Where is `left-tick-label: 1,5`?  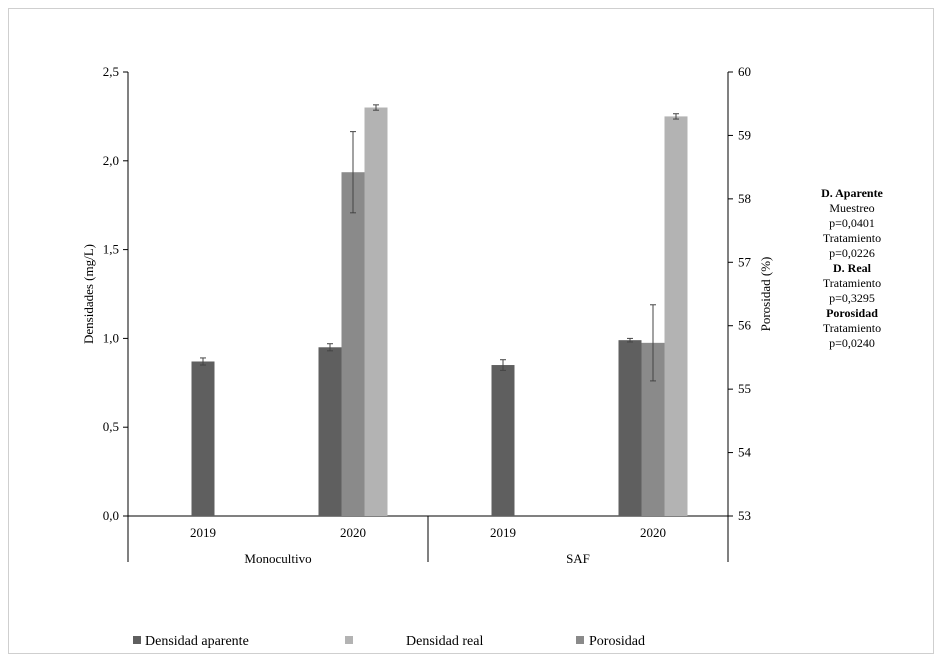
left-tick-label: 1,5 is located at coordinates (111, 249).